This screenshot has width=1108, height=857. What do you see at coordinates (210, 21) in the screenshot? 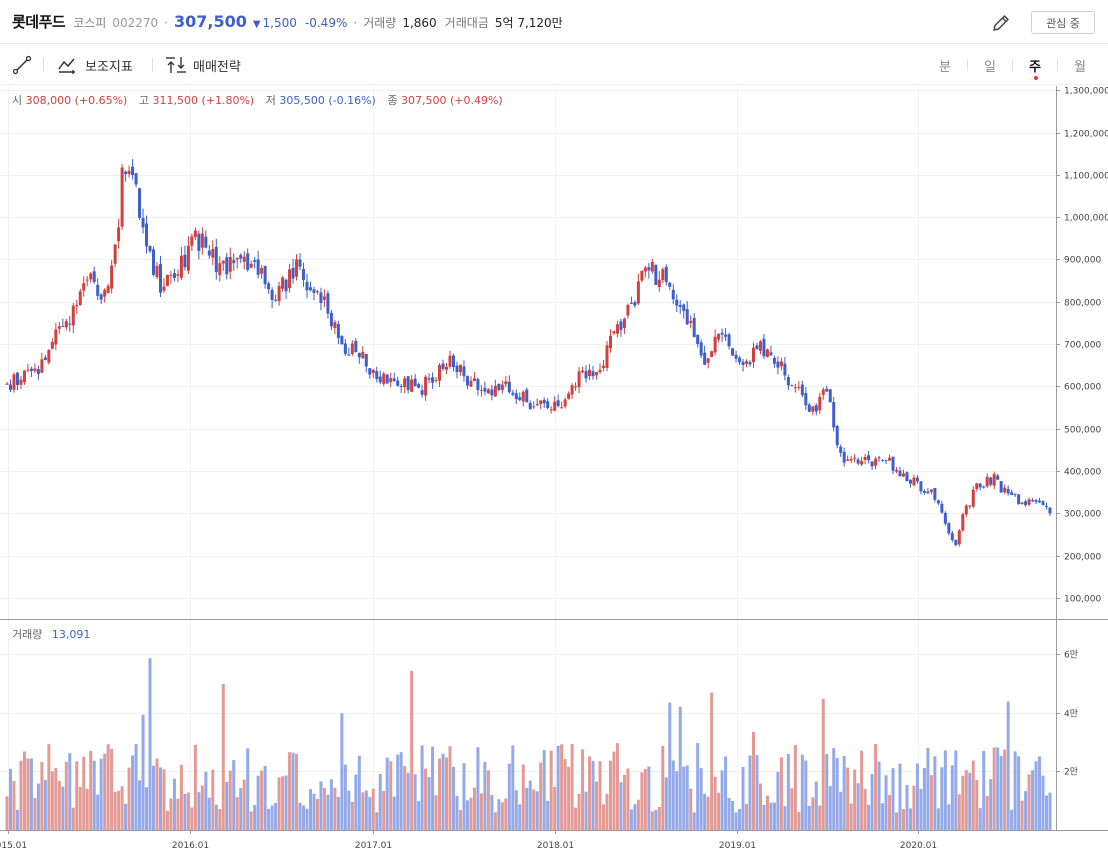
I see `current-price: 307,500` at bounding box center [210, 21].